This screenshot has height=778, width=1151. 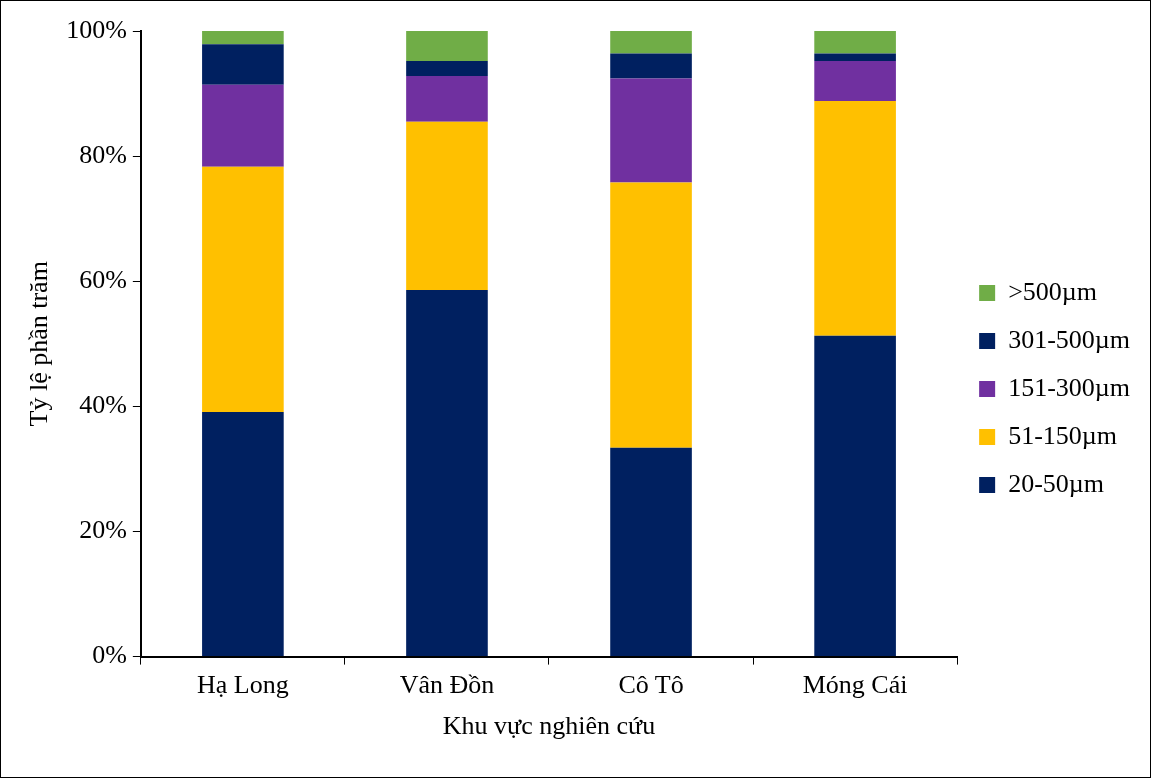 I want to click on x-tick-label: Cô Tô, so click(x=651, y=685).